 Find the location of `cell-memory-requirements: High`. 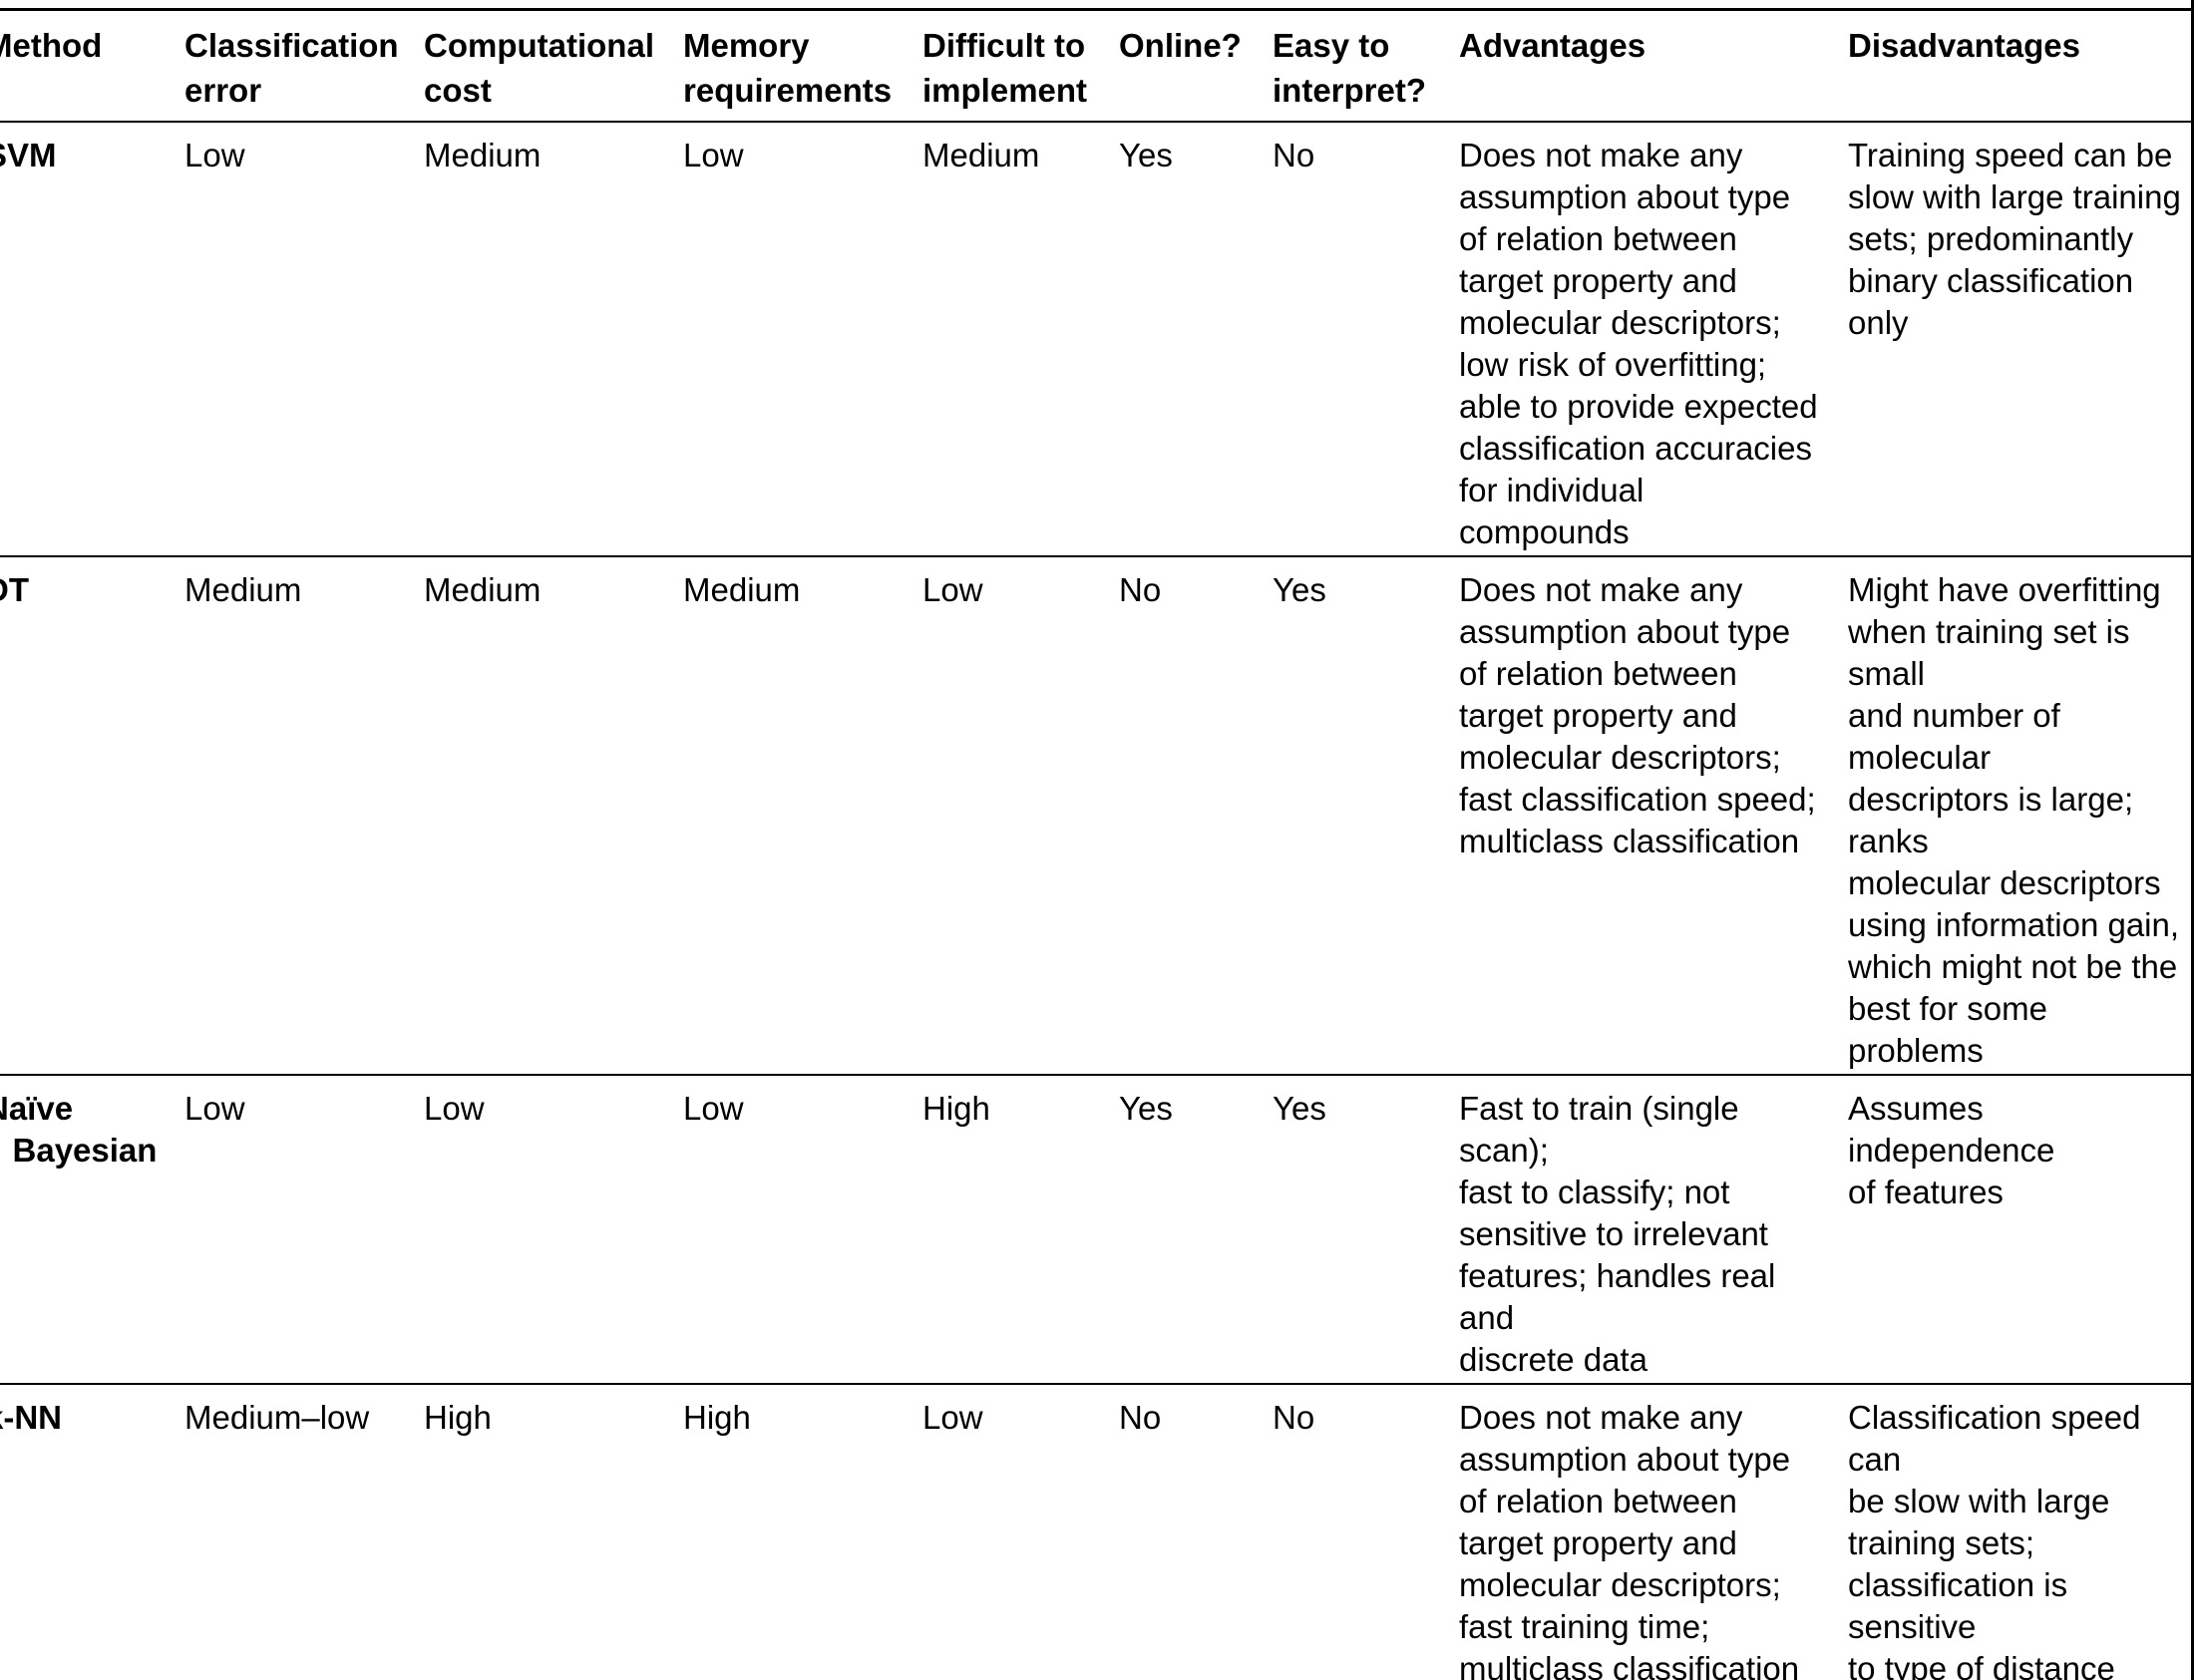

cell-memory-requirements: High is located at coordinates (803, 1532).